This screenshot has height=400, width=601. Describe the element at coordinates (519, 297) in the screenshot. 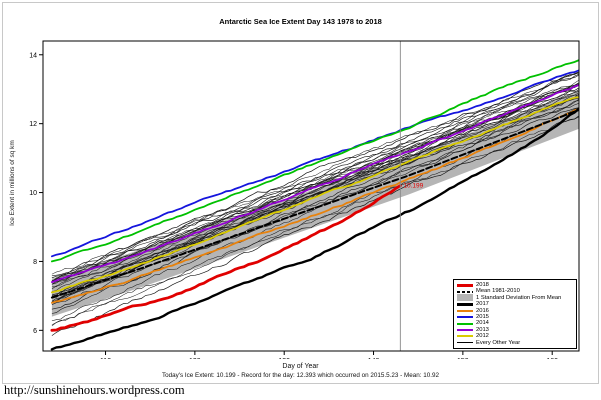

I see `legend-label: 1 Standard Deviation From Mean` at that location.